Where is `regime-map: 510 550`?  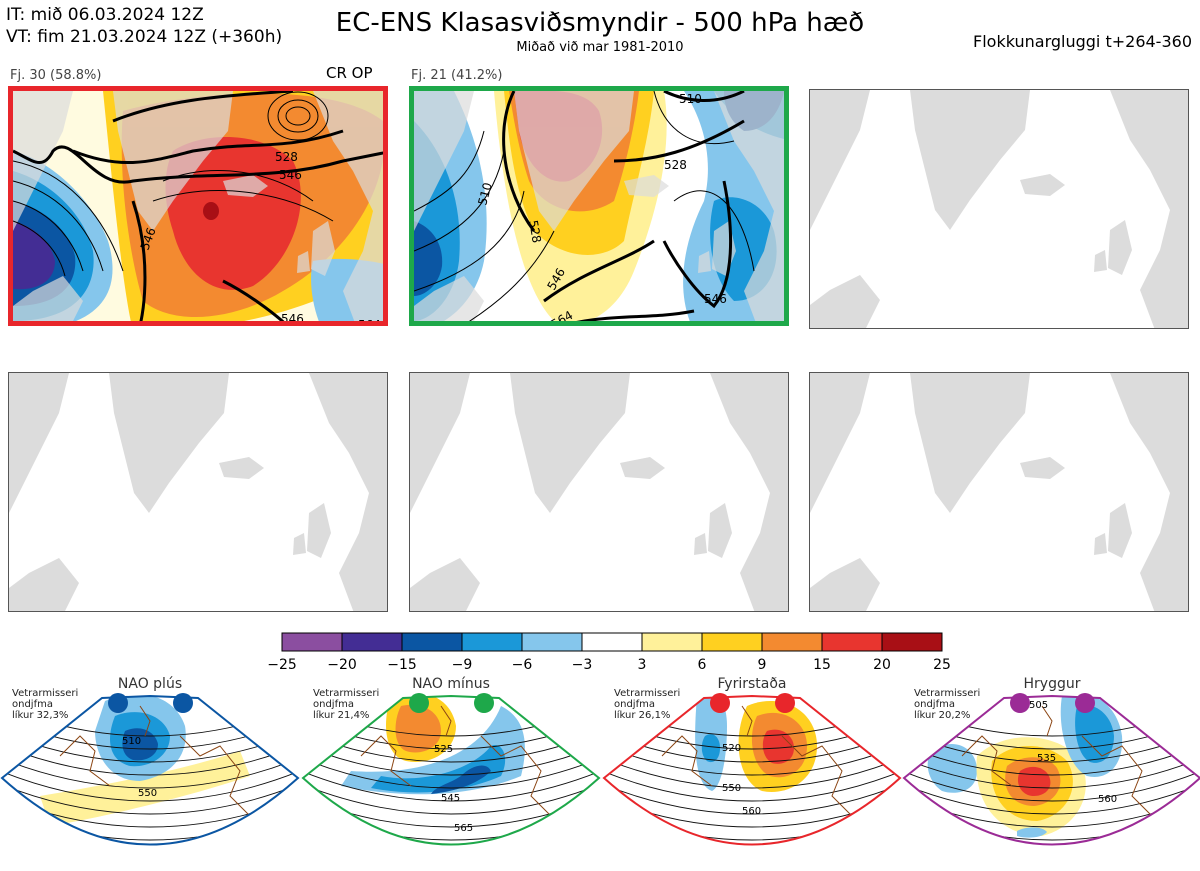 regime-map: 510 550 is located at coordinates (150, 769).